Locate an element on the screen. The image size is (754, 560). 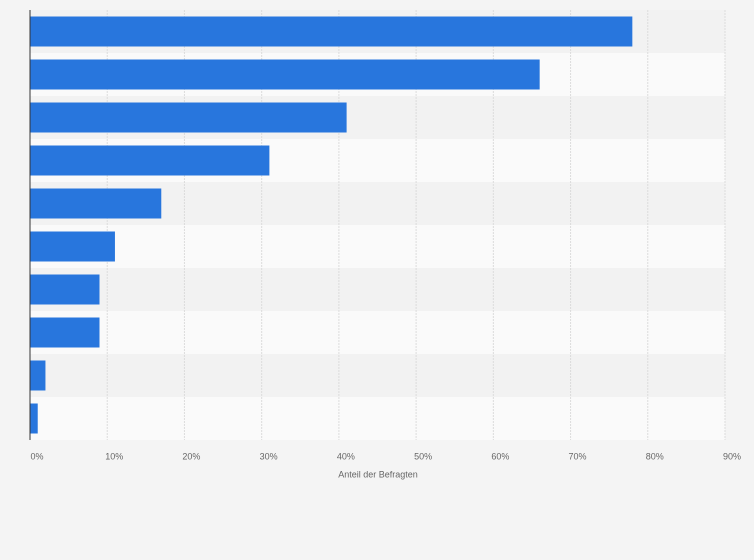
x-tick-label: 40% is located at coordinates (346, 456).